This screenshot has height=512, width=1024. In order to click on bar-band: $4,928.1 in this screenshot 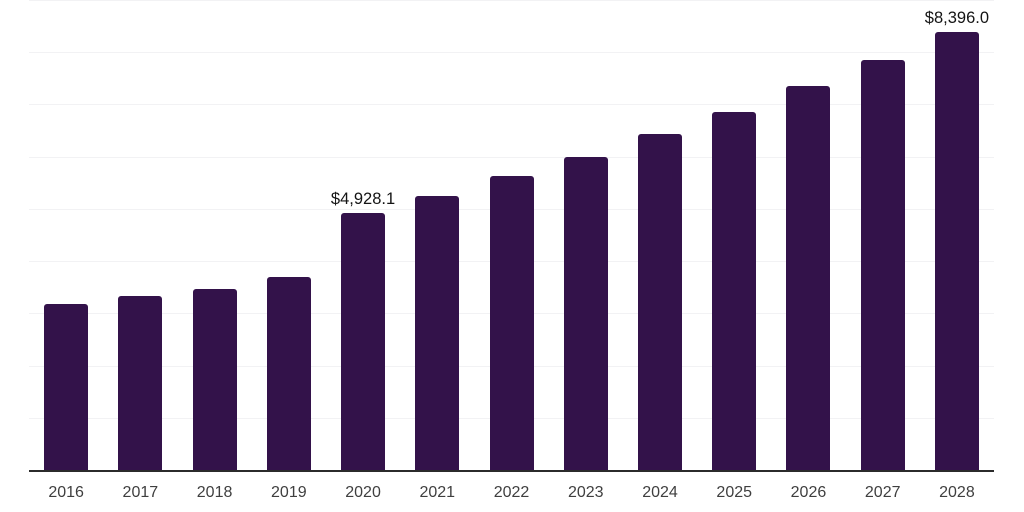, I will do `click(363, 235)`.